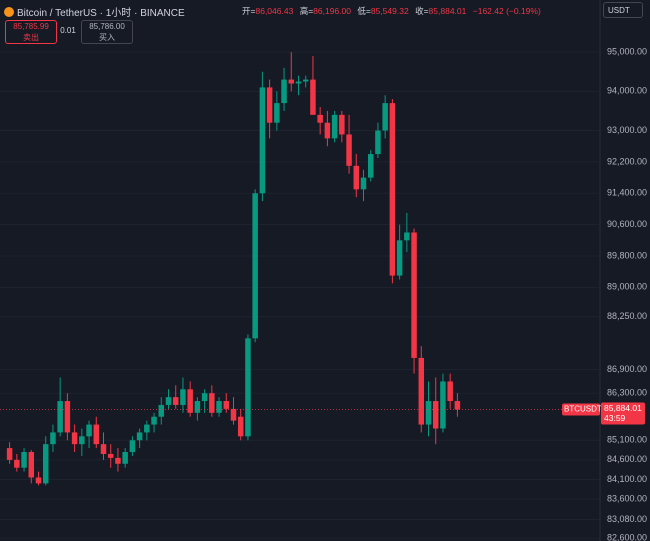 Image resolution: width=650 pixels, height=541 pixels. Describe the element at coordinates (31, 32) in the screenshot. I see `sell-button: 85,785.99 卖出` at that location.